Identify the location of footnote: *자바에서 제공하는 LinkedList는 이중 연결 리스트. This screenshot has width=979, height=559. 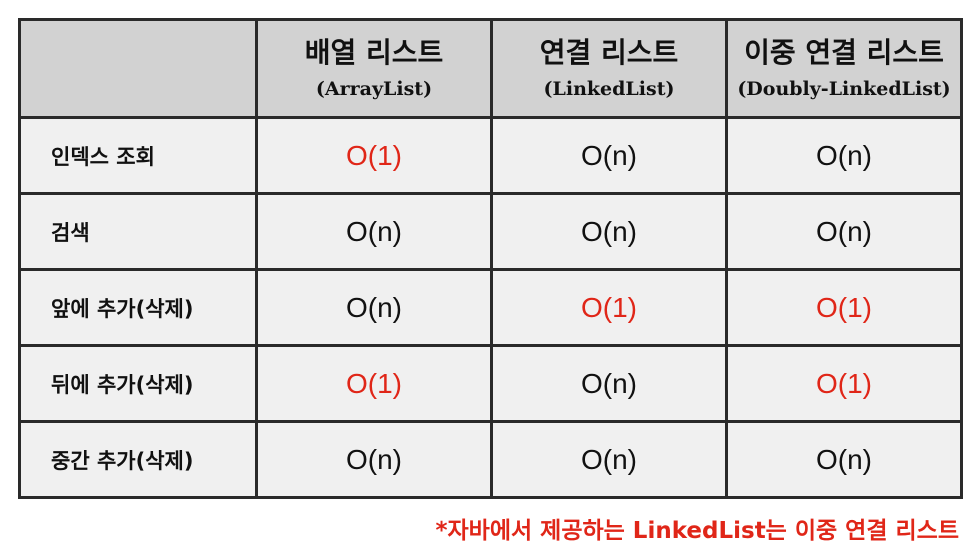
(697, 531).